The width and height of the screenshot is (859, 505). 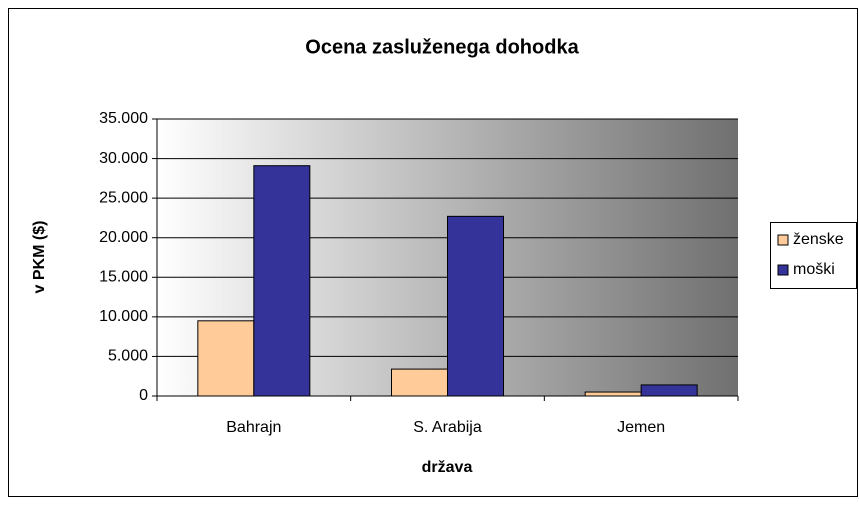 I want to click on chart-title: Ocena zasluženega dohodka, so click(x=442, y=47).